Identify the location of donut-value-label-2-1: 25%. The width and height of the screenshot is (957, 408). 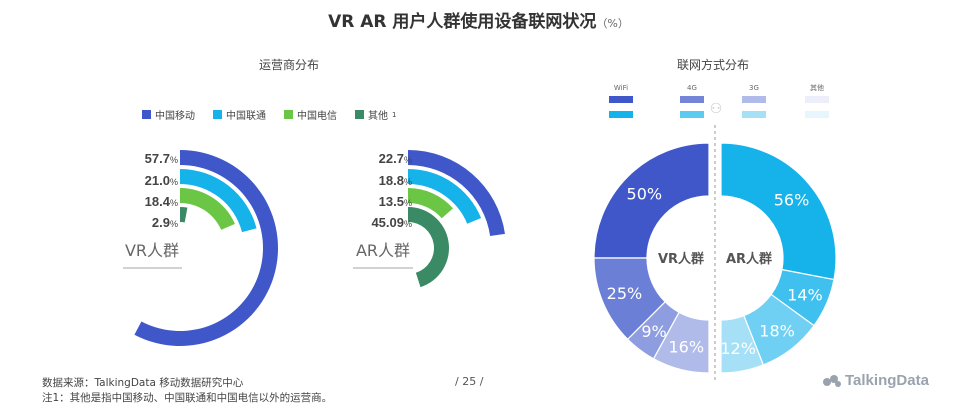
(625, 293).